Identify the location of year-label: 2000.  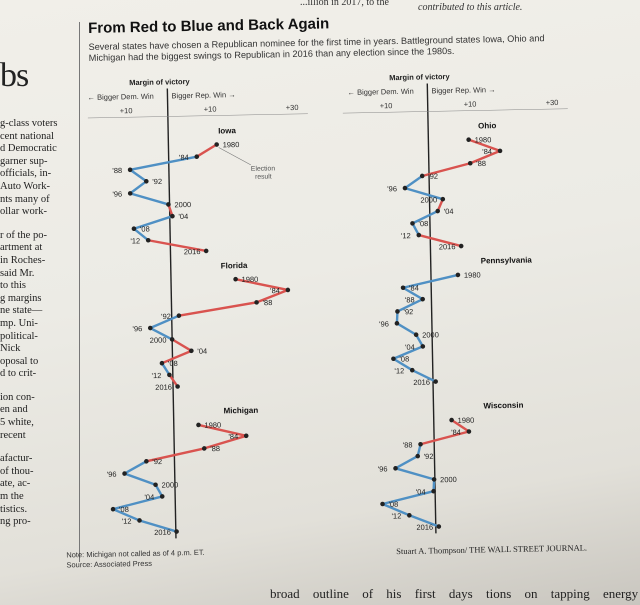
(182, 204).